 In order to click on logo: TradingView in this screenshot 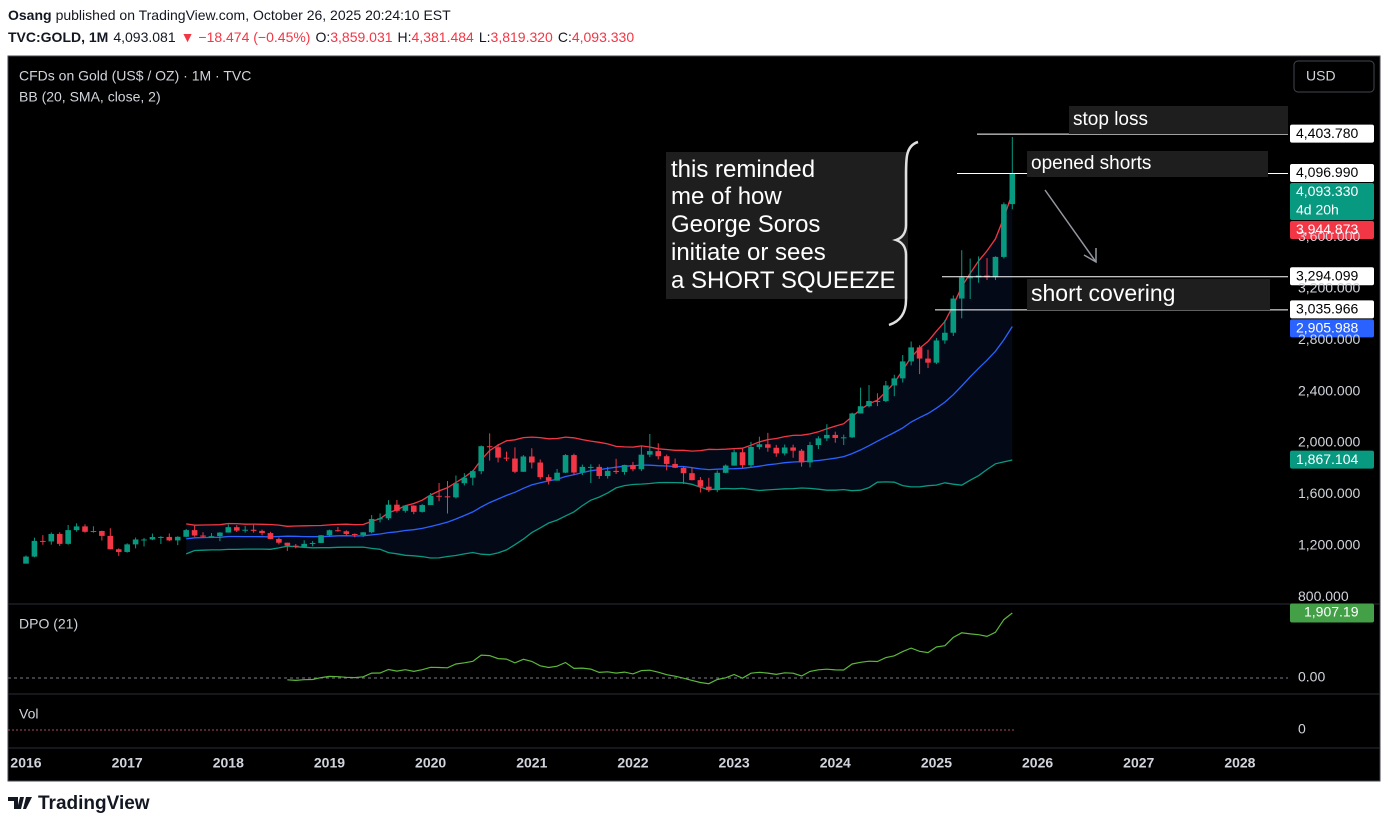, I will do `click(79, 803)`.